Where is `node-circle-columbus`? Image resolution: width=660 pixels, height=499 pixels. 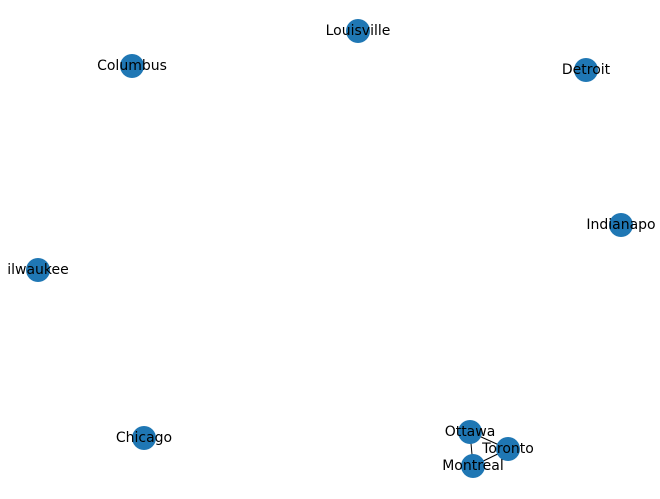 node-circle-columbus is located at coordinates (132, 66).